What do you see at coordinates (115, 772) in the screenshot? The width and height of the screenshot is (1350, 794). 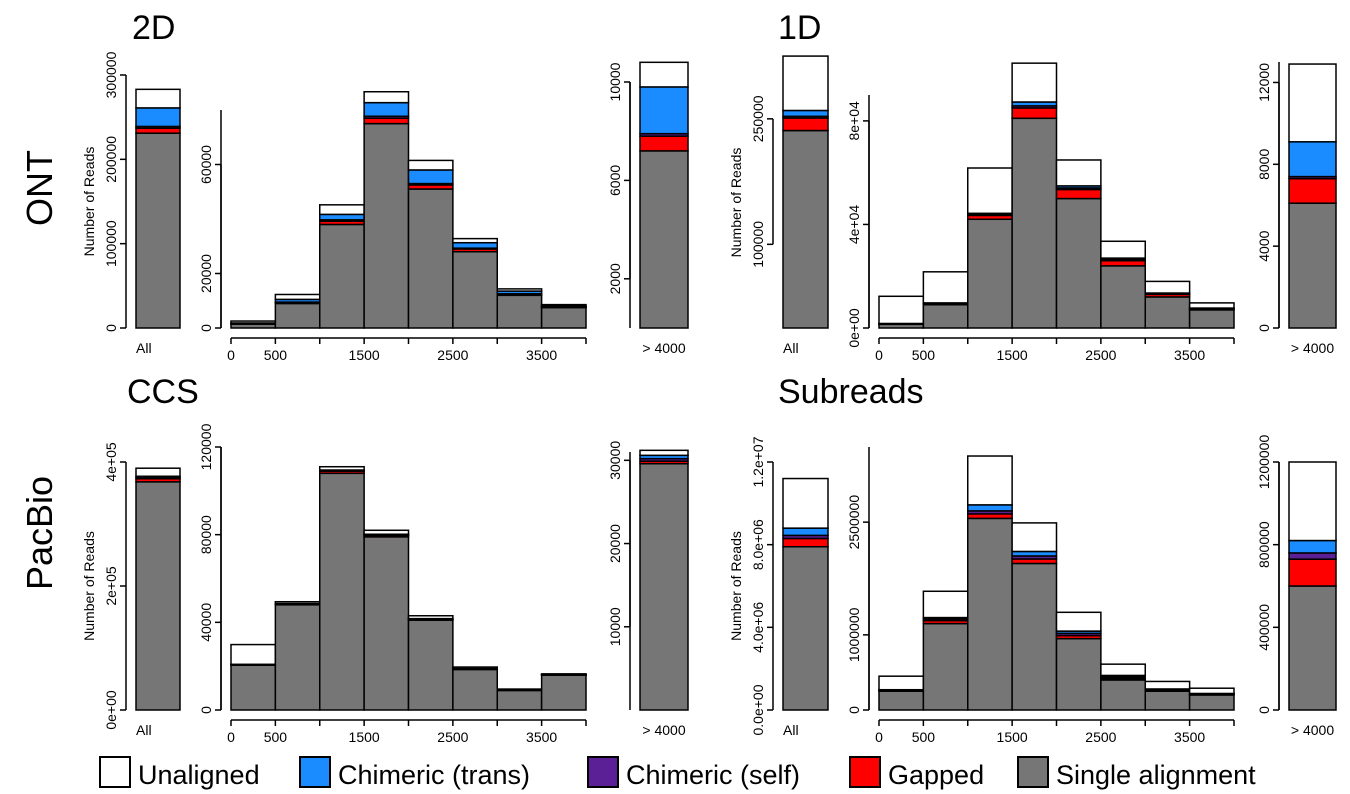 I see `legend-swatch-unaligned` at bounding box center [115, 772].